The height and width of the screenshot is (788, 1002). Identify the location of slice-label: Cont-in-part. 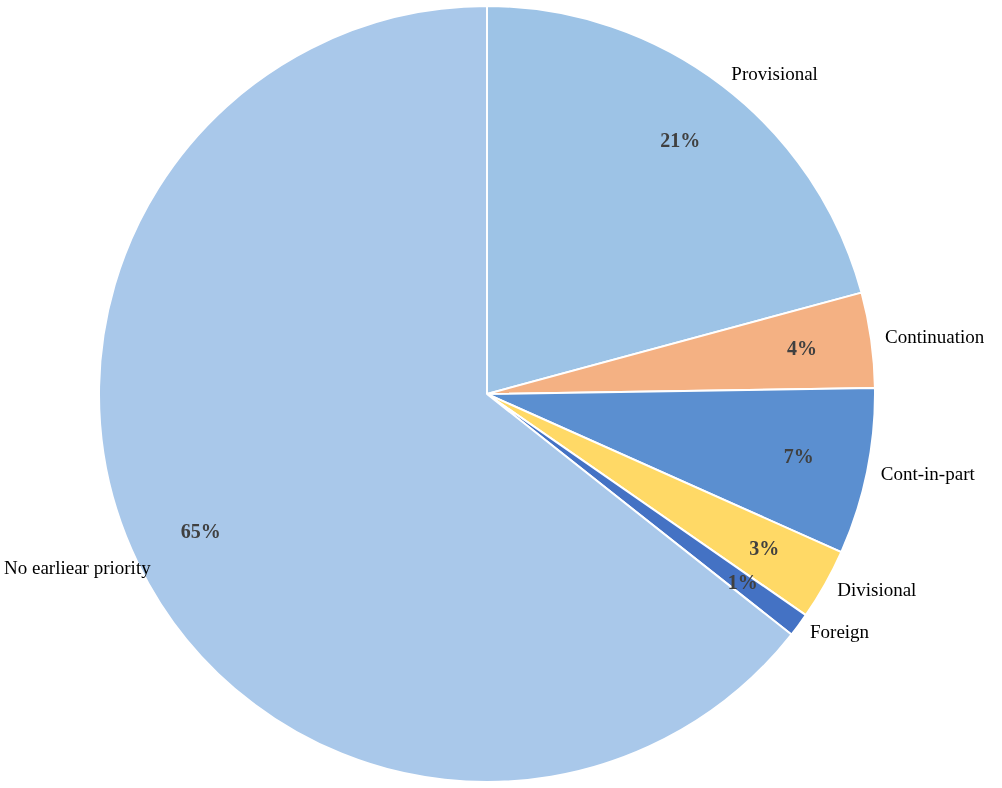
(928, 473).